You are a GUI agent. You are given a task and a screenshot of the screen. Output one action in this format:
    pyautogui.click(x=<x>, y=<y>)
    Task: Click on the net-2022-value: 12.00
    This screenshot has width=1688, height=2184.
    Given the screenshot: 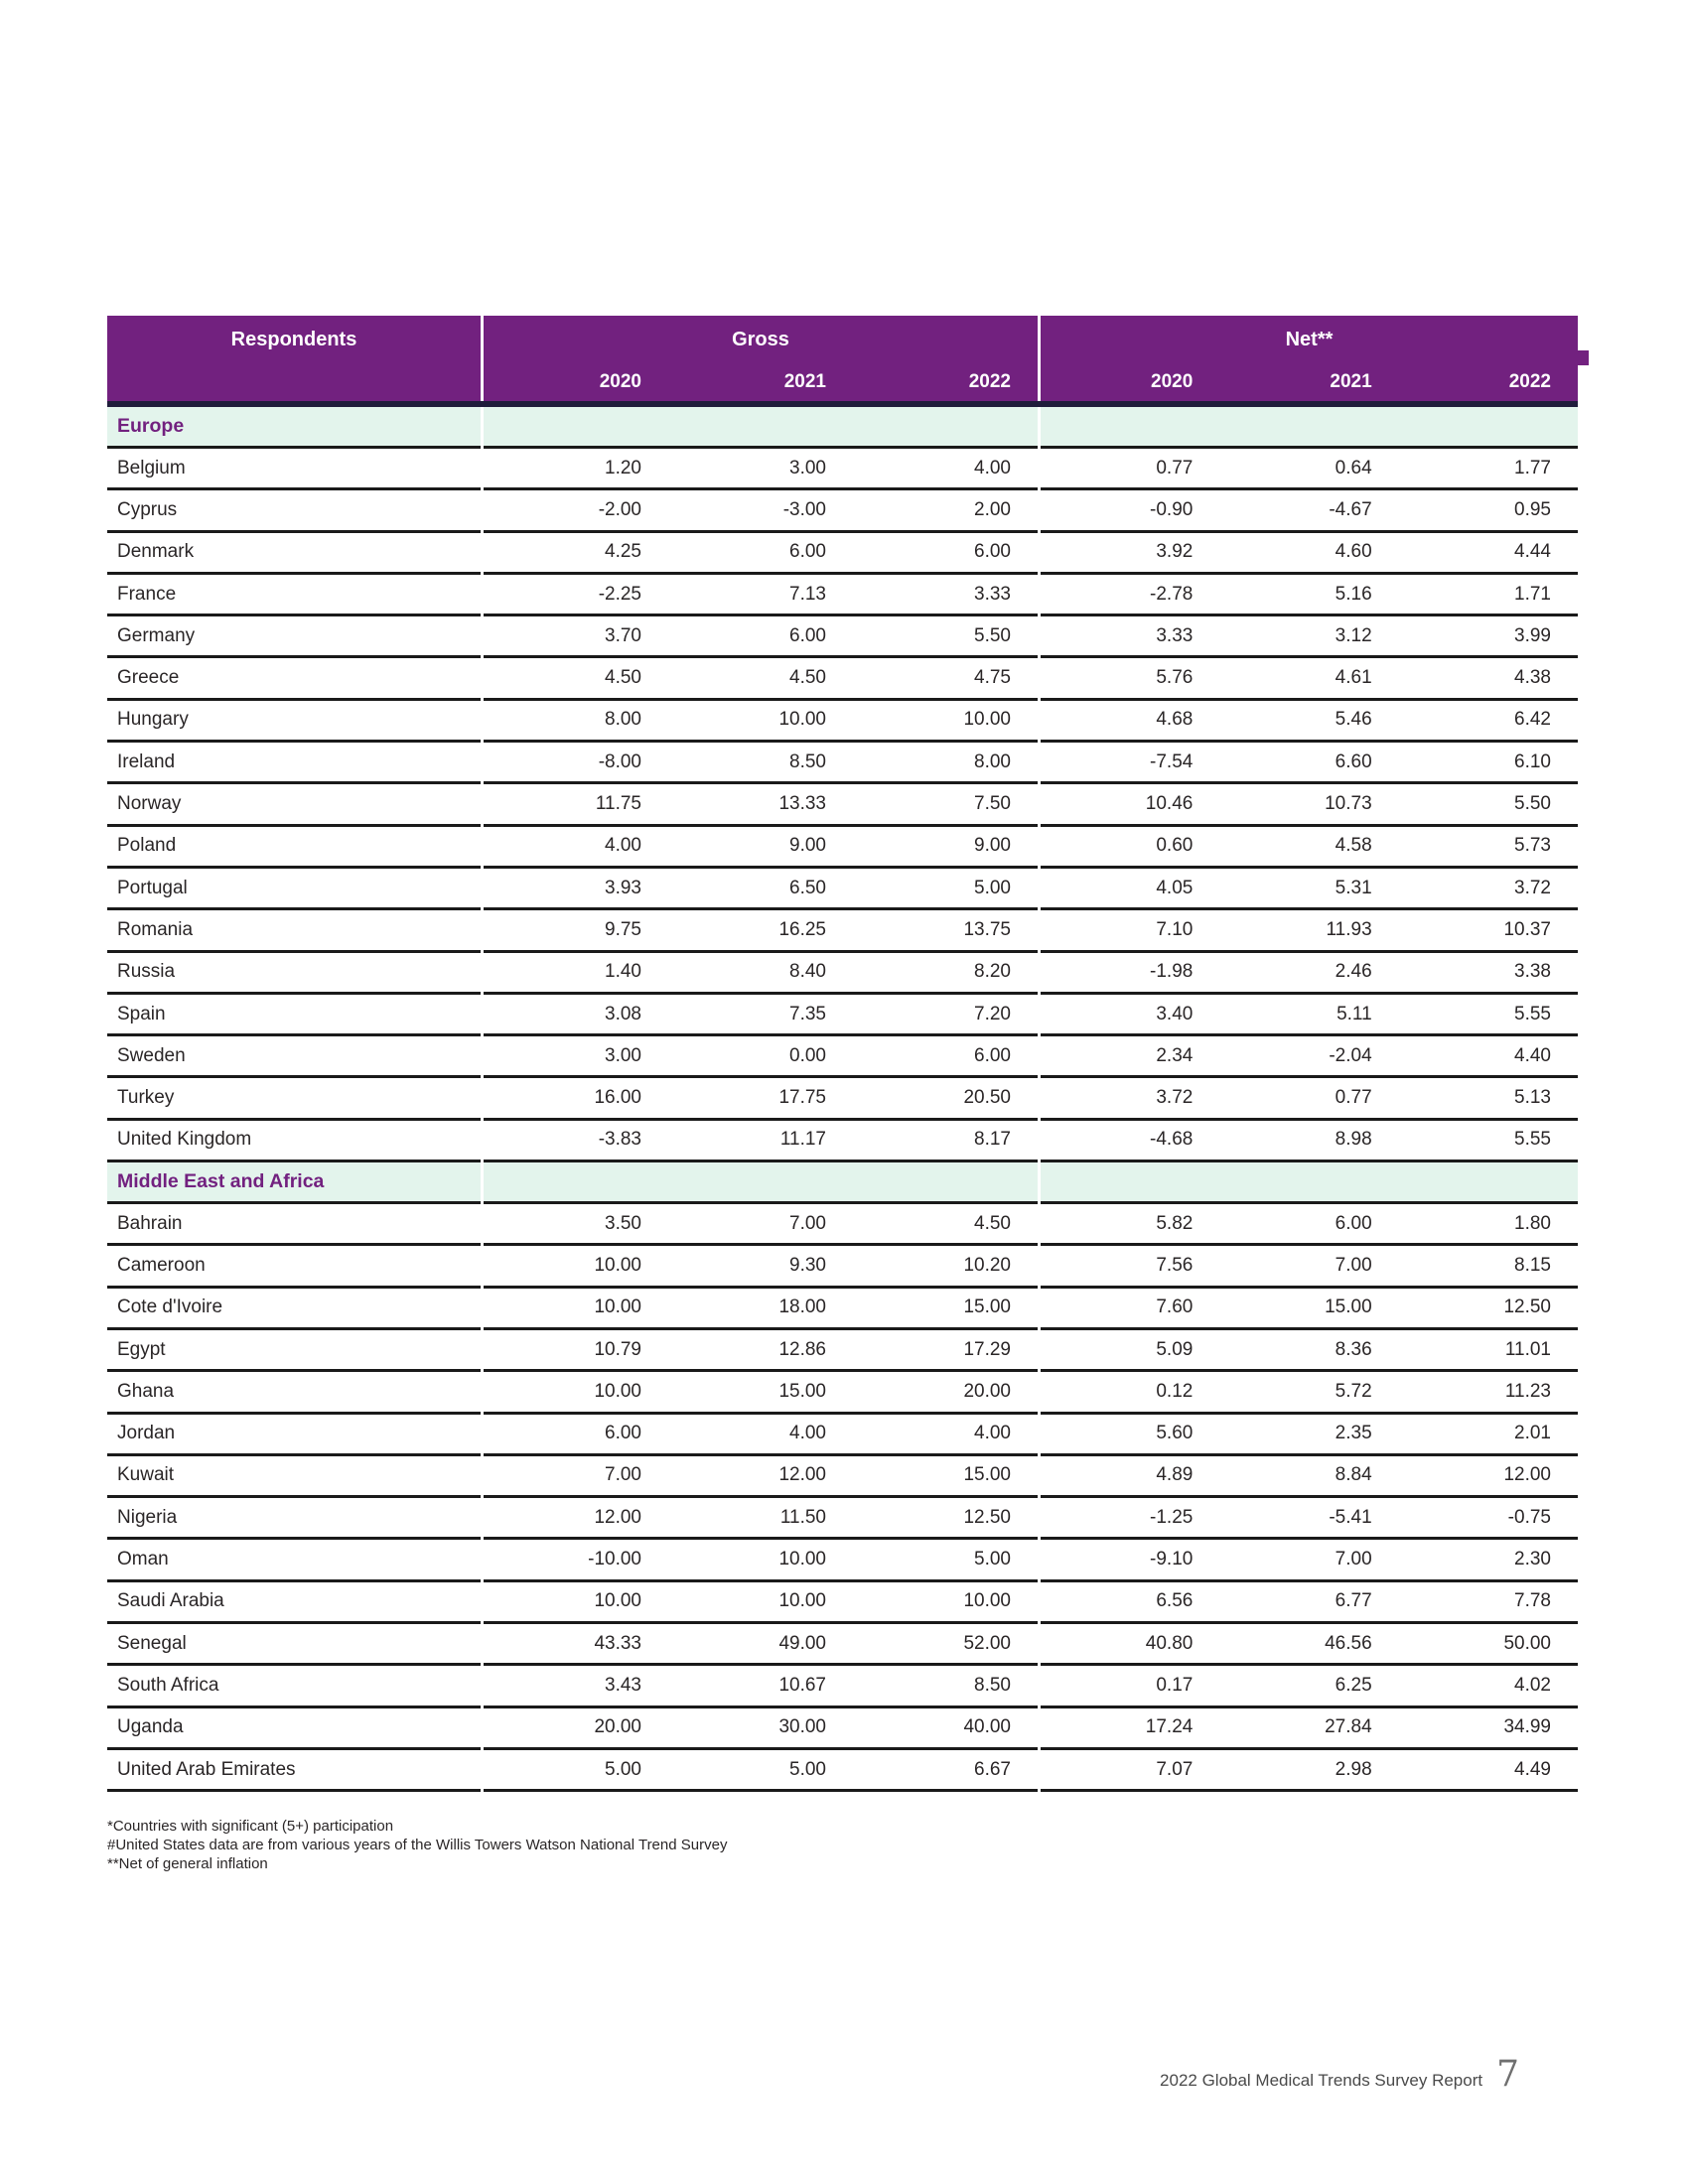 What is the action you would take?
    pyautogui.click(x=1527, y=1475)
    